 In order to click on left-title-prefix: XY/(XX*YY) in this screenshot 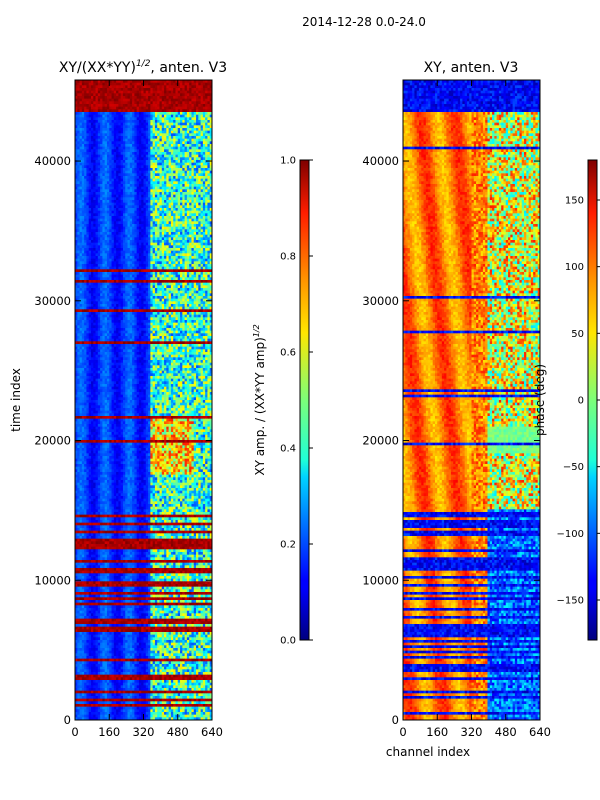, I will do `click(97, 68)`.